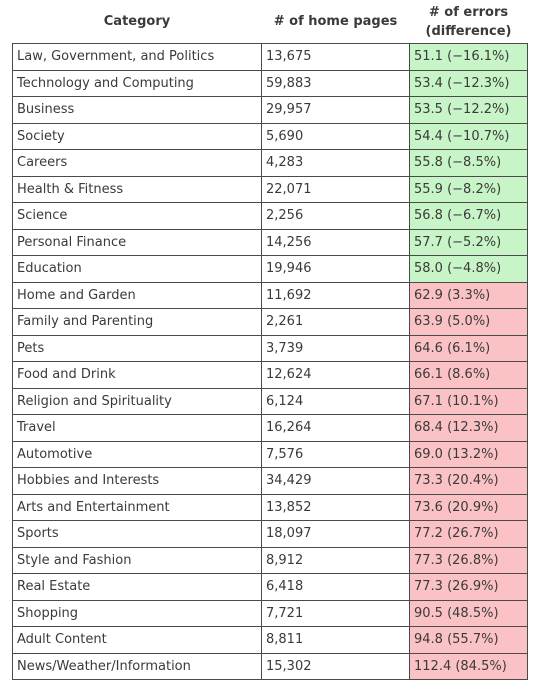 Image resolution: width=540 pixels, height=684 pixels. I want to click on category-cell: Adult Content, so click(137, 640).